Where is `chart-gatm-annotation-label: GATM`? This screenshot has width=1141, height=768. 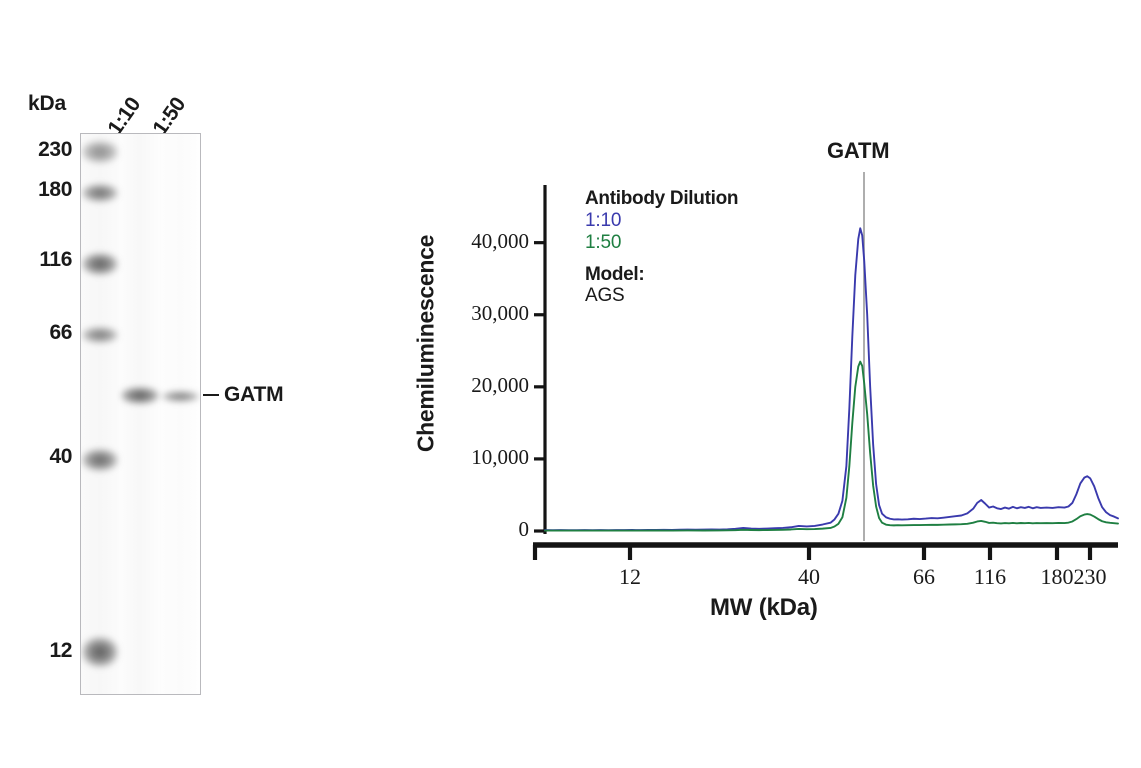
chart-gatm-annotation-label: GATM is located at coordinates (858, 150).